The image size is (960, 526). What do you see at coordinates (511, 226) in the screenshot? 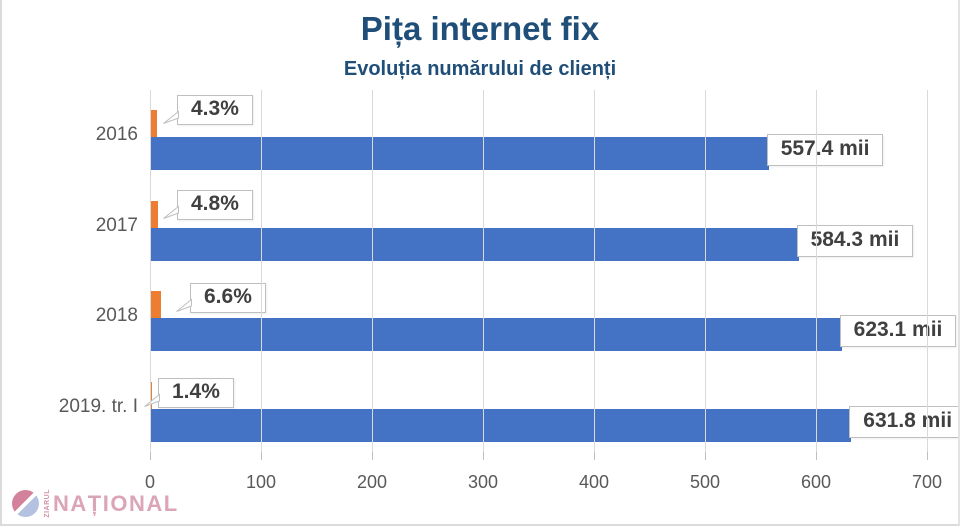
I see `chart-row-2017: 2017 4.8% 584.3 mii` at bounding box center [511, 226].